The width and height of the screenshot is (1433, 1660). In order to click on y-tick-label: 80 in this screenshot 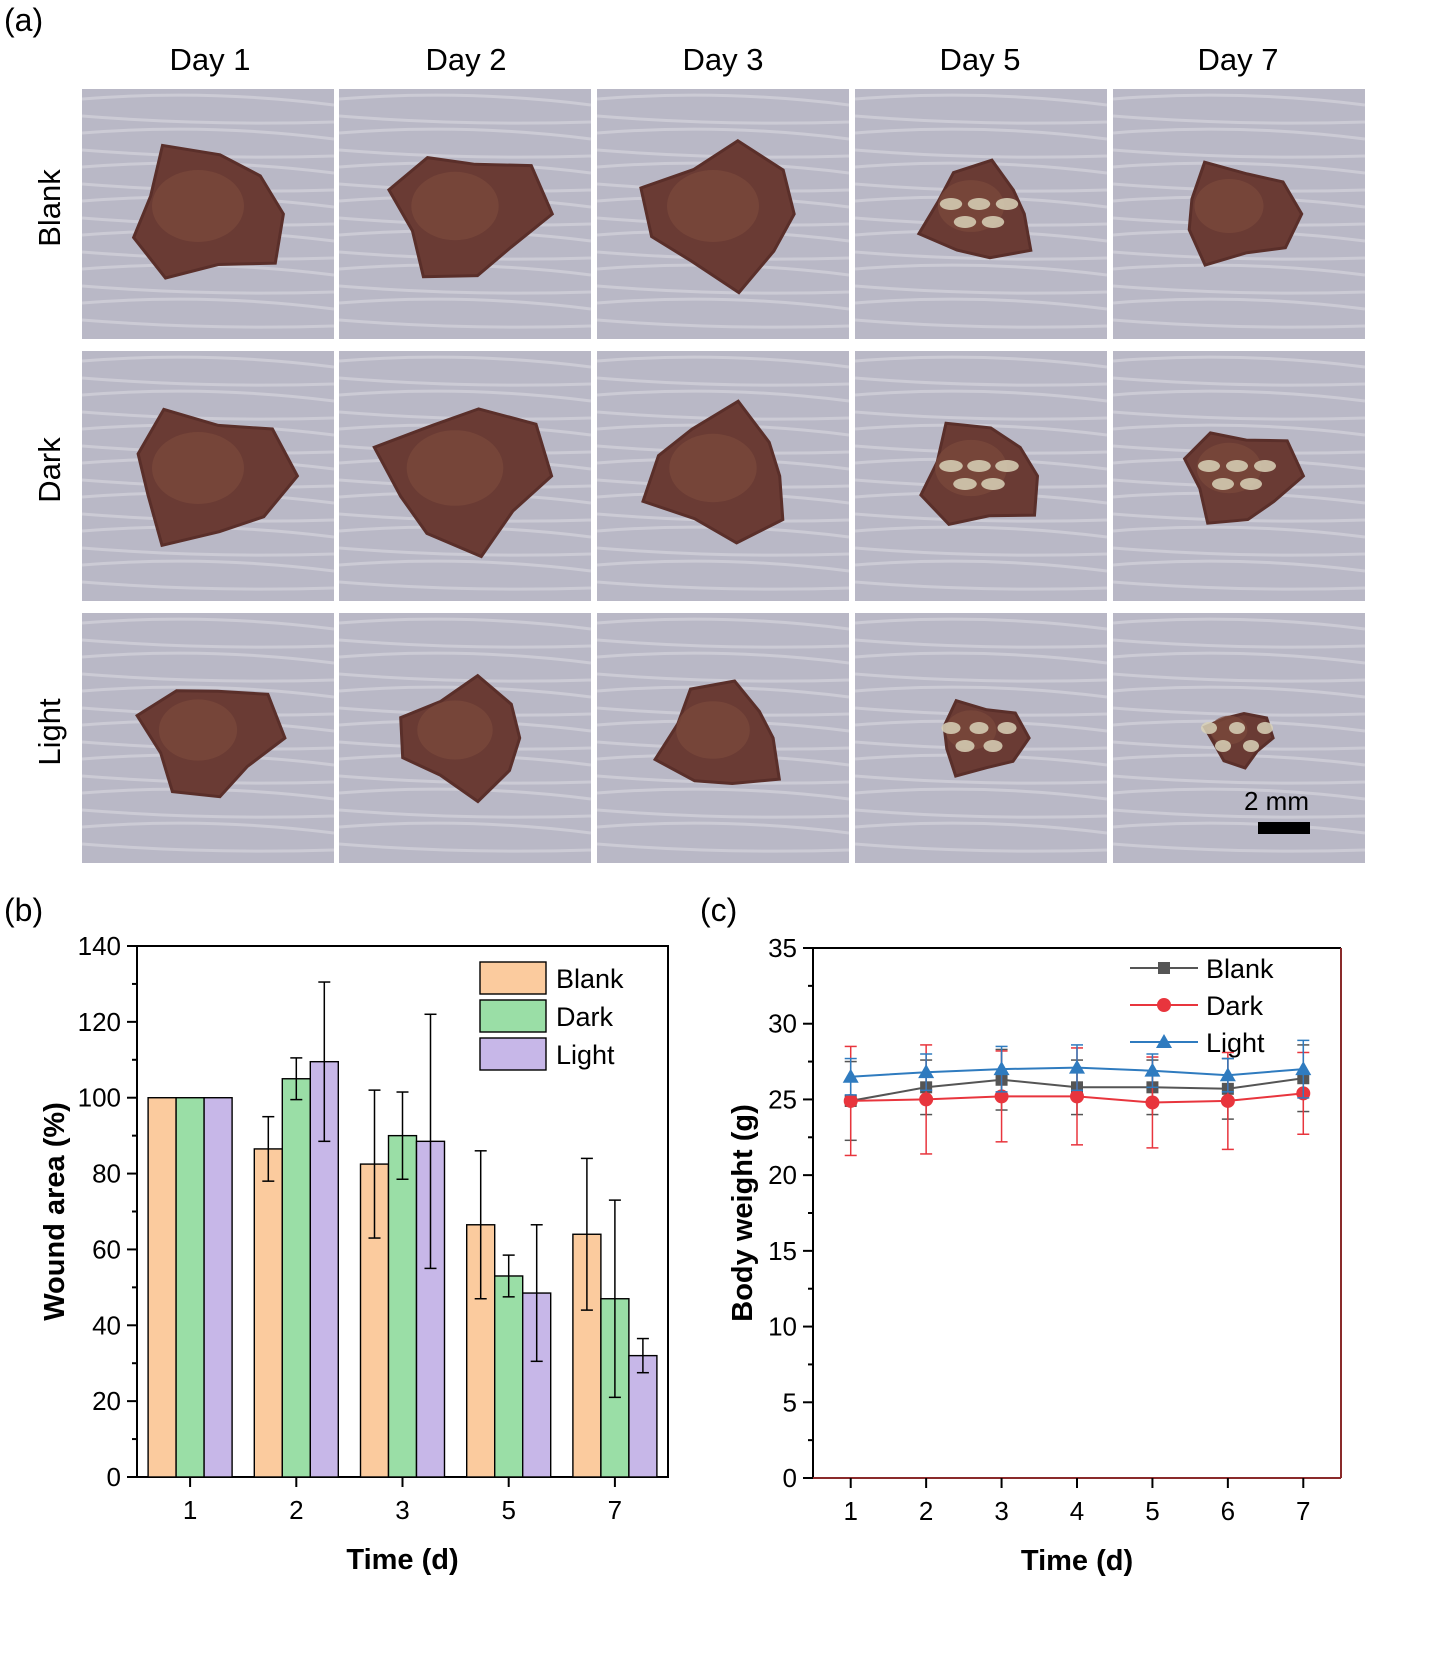, I will do `click(106, 1174)`.